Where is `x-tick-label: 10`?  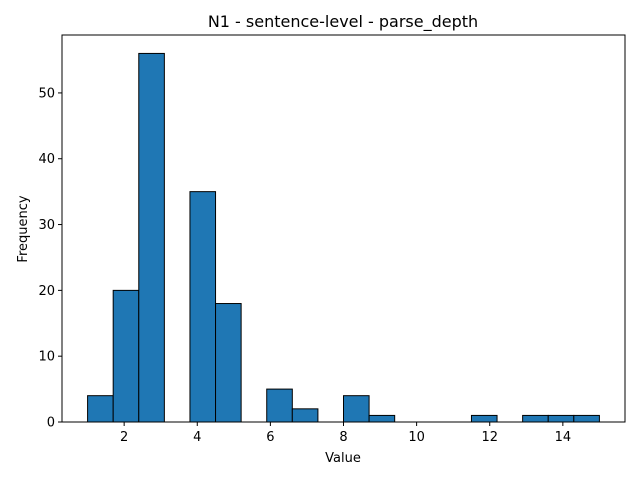
x-tick-label: 10 is located at coordinates (416, 437).